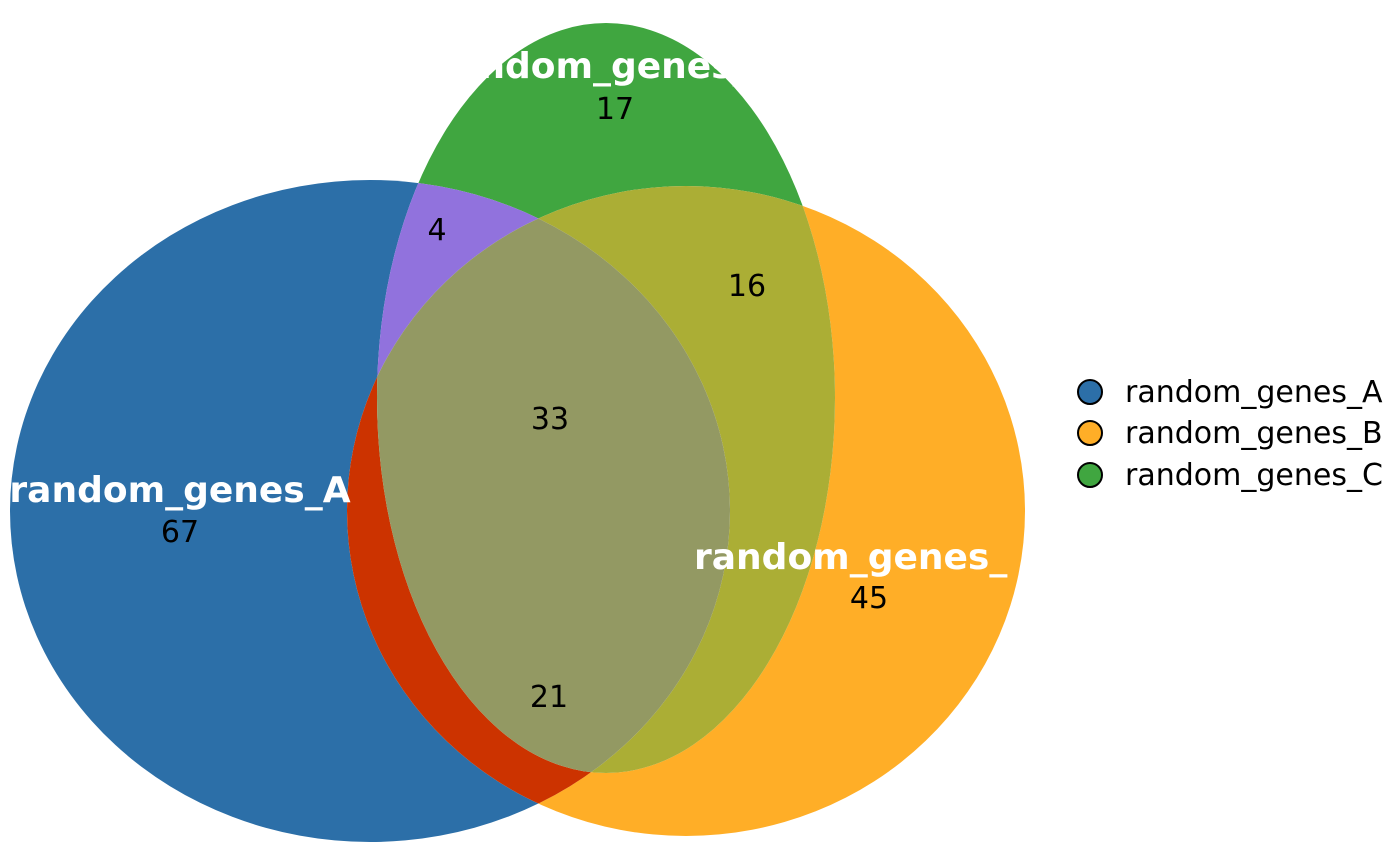 The height and width of the screenshot is (866, 1400). What do you see at coordinates (850, 557) in the screenshot?
I see `set-label-b: random_genes_` at bounding box center [850, 557].